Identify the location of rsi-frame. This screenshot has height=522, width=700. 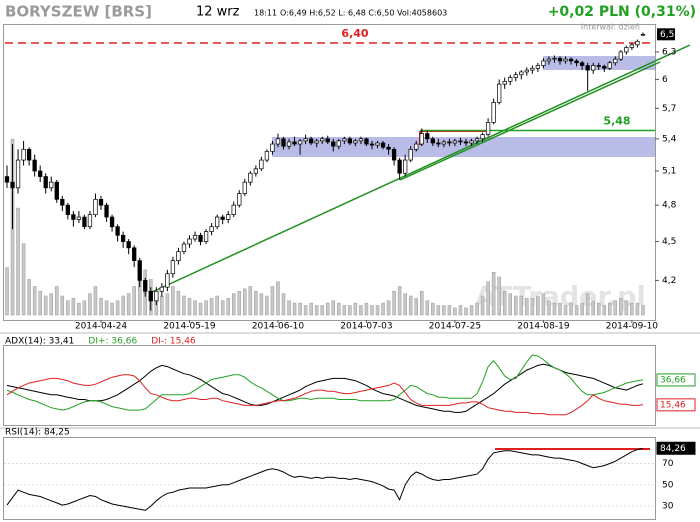
(329, 478).